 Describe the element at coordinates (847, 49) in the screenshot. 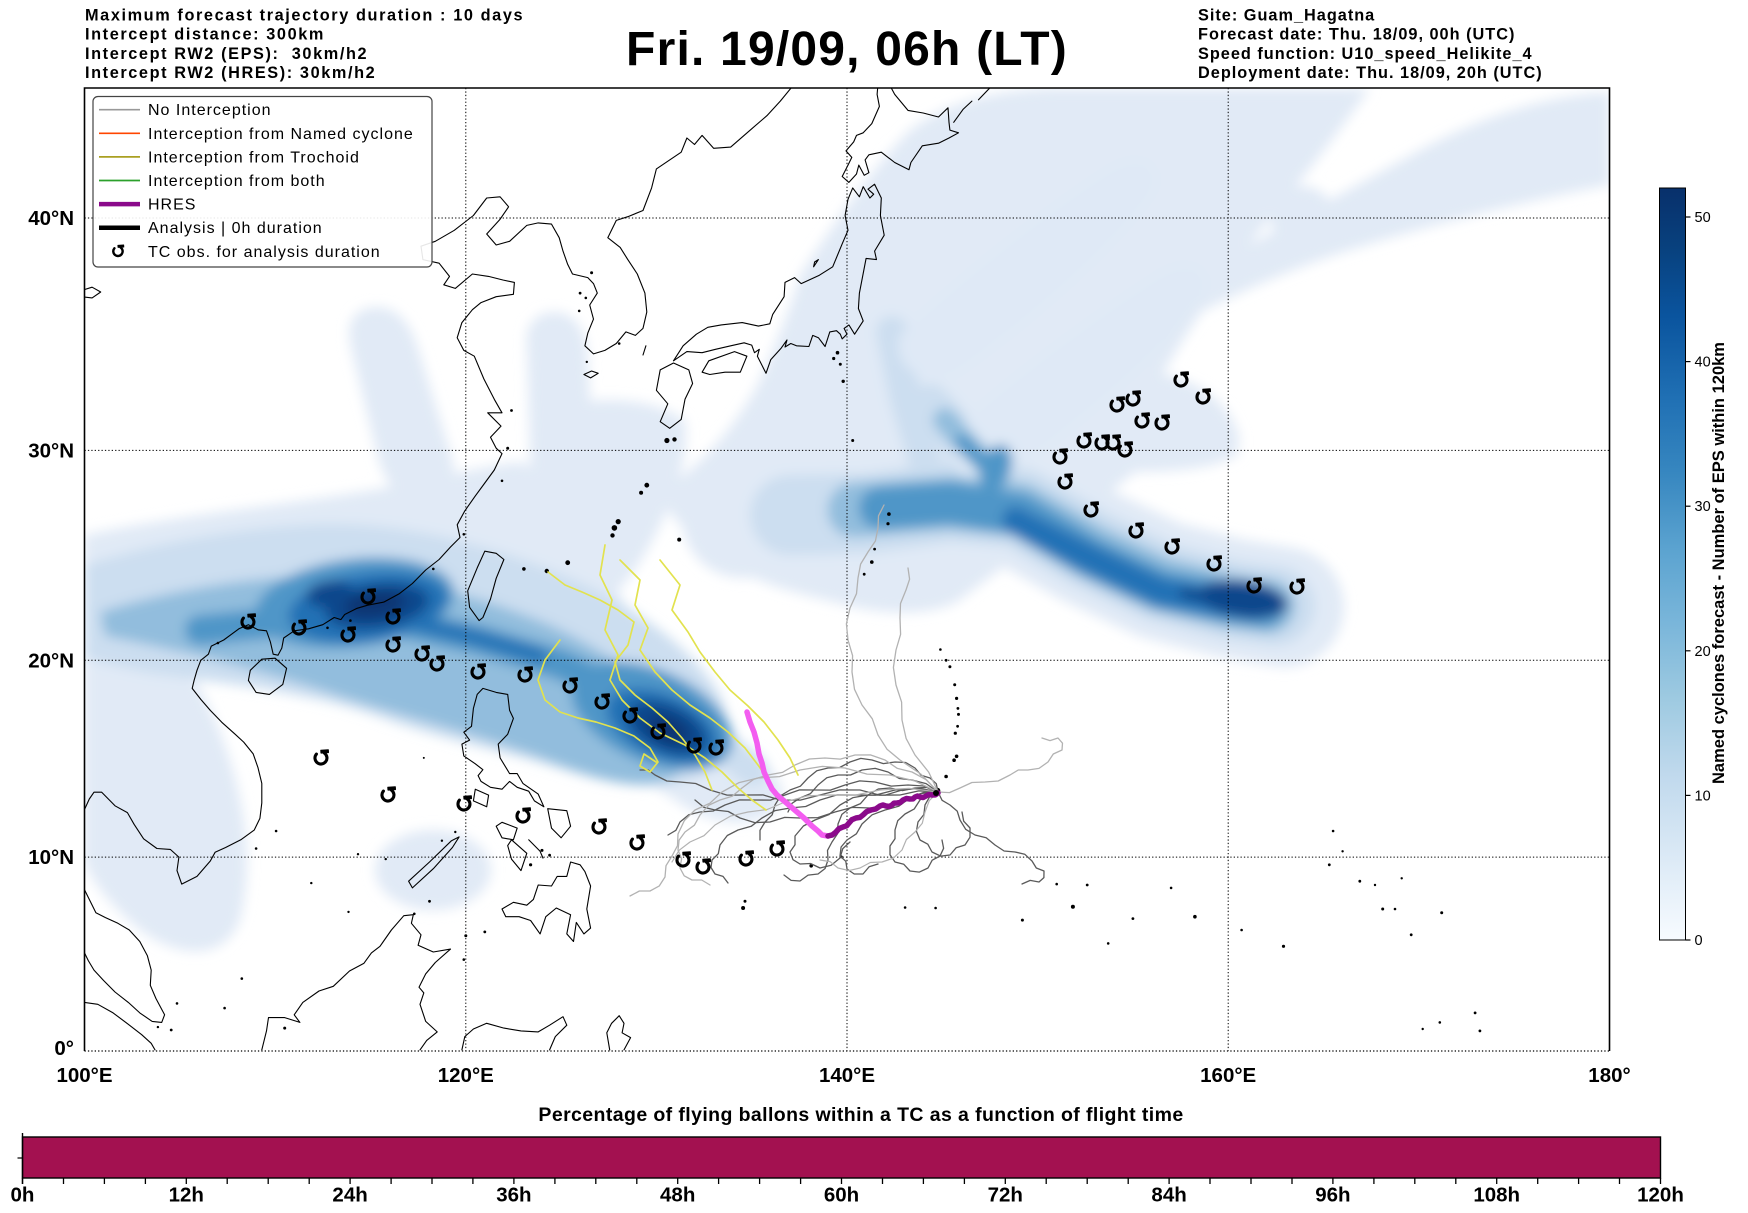

I see `svg-text: Fri. 19/09, 06h (LT)` at that location.